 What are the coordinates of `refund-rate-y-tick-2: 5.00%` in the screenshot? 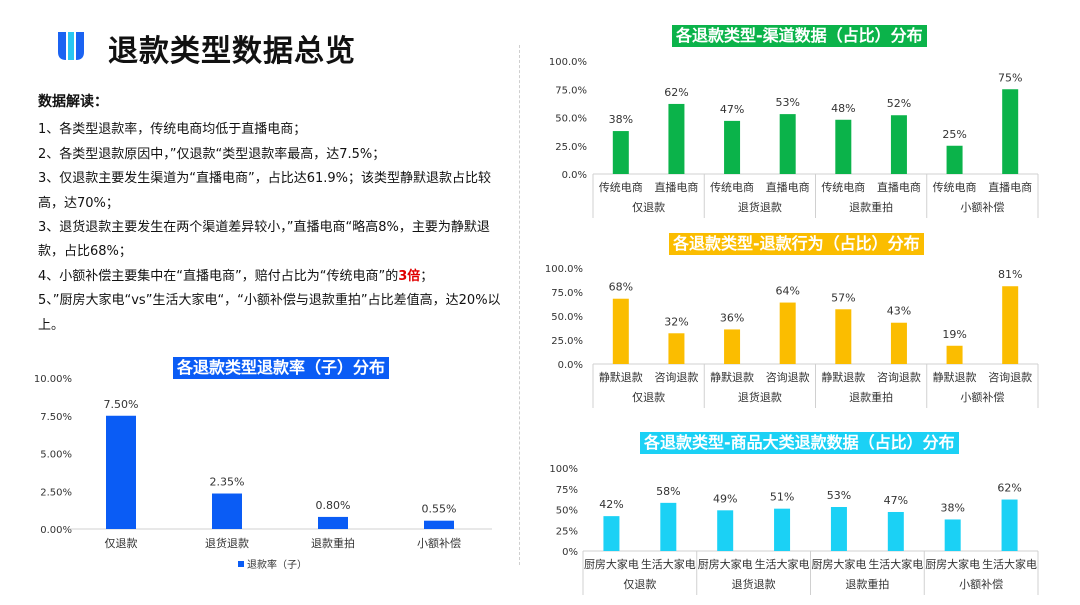 It's located at (56, 455).